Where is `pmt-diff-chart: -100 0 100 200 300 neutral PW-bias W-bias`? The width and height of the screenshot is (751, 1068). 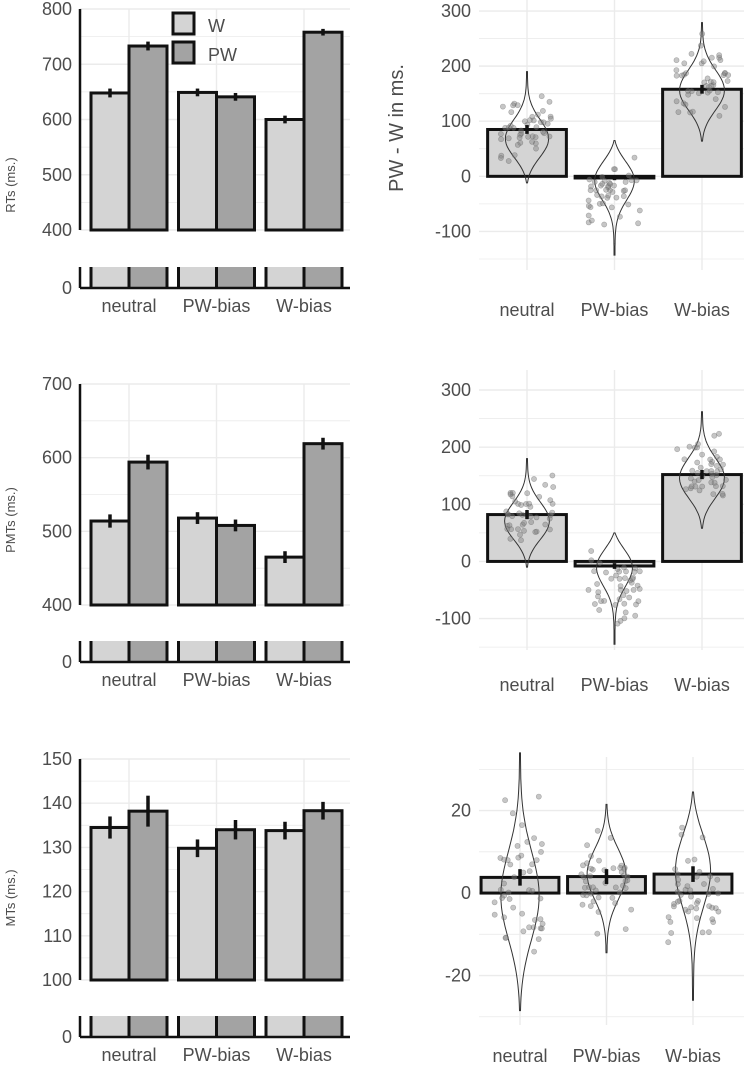
pmt-diff-chart: -100 0 100 200 300 neutral PW-bias W-bias is located at coordinates (589, 532).